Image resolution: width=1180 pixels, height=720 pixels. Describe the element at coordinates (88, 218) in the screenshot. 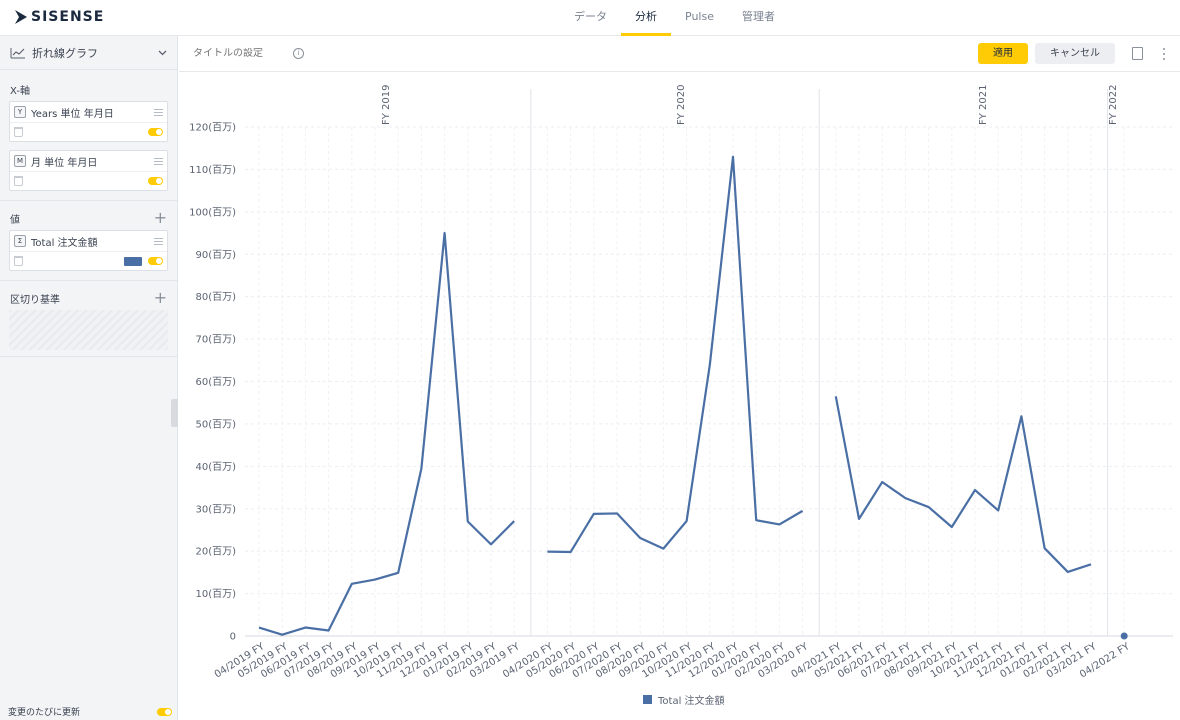

I see `values-section-title: 値 +` at that location.